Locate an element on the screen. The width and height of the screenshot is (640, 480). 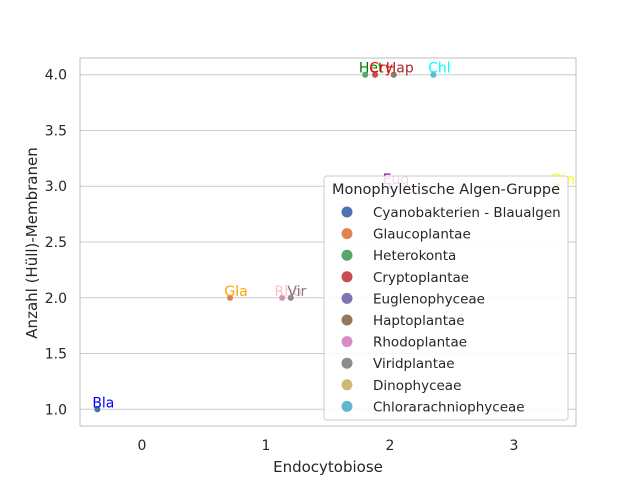
point-label: Vir is located at coordinates (296, 292).